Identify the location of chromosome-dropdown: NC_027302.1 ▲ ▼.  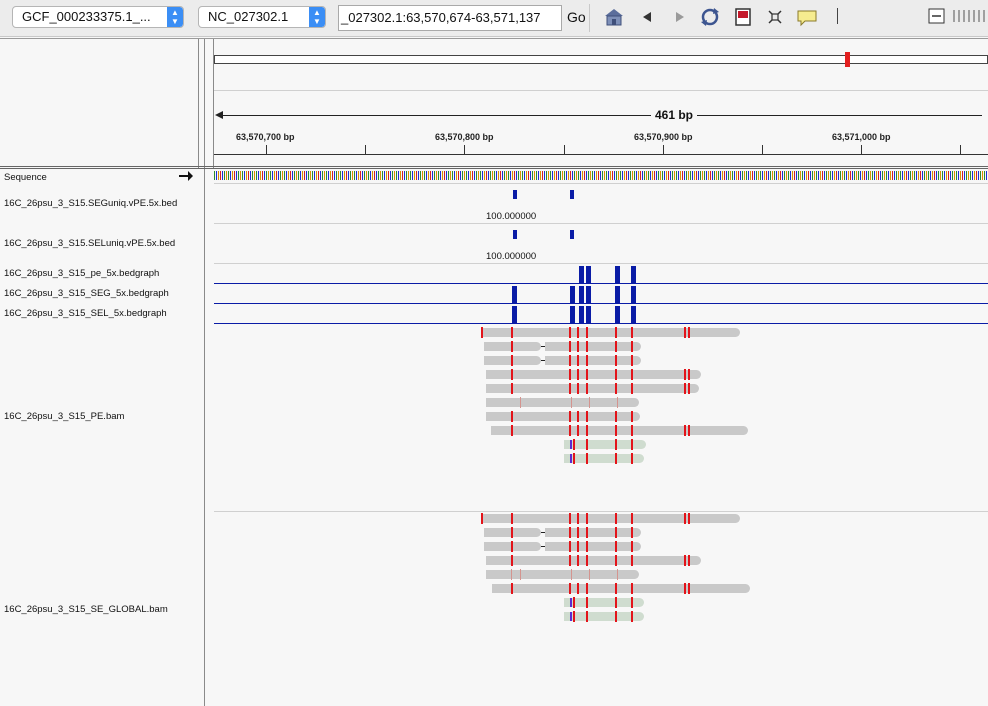
(262, 17).